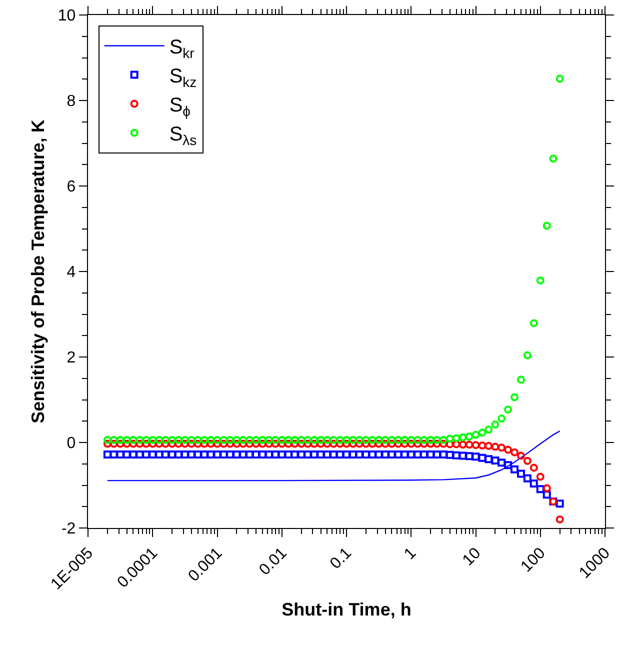  What do you see at coordinates (68, 529) in the screenshot?
I see `y-tick-label: -2` at bounding box center [68, 529].